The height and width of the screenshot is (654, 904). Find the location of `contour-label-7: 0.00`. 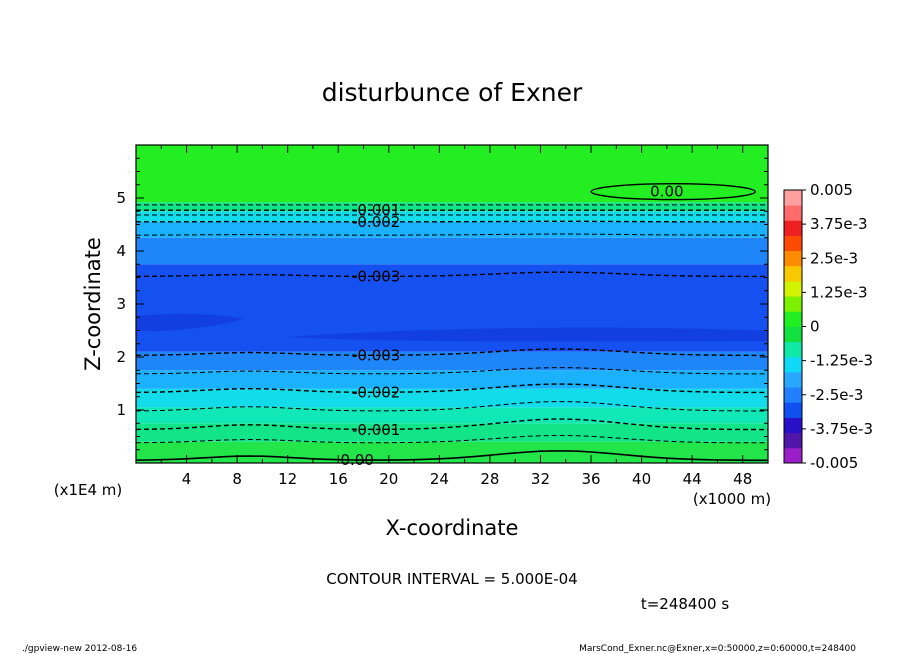

contour-label-7: 0.00 is located at coordinates (356, 460).